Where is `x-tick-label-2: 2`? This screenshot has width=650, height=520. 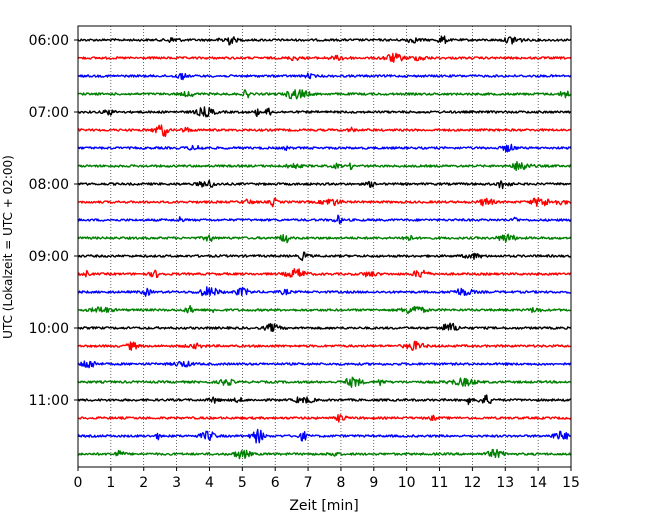
x-tick-label-2: 2 is located at coordinates (143, 483).